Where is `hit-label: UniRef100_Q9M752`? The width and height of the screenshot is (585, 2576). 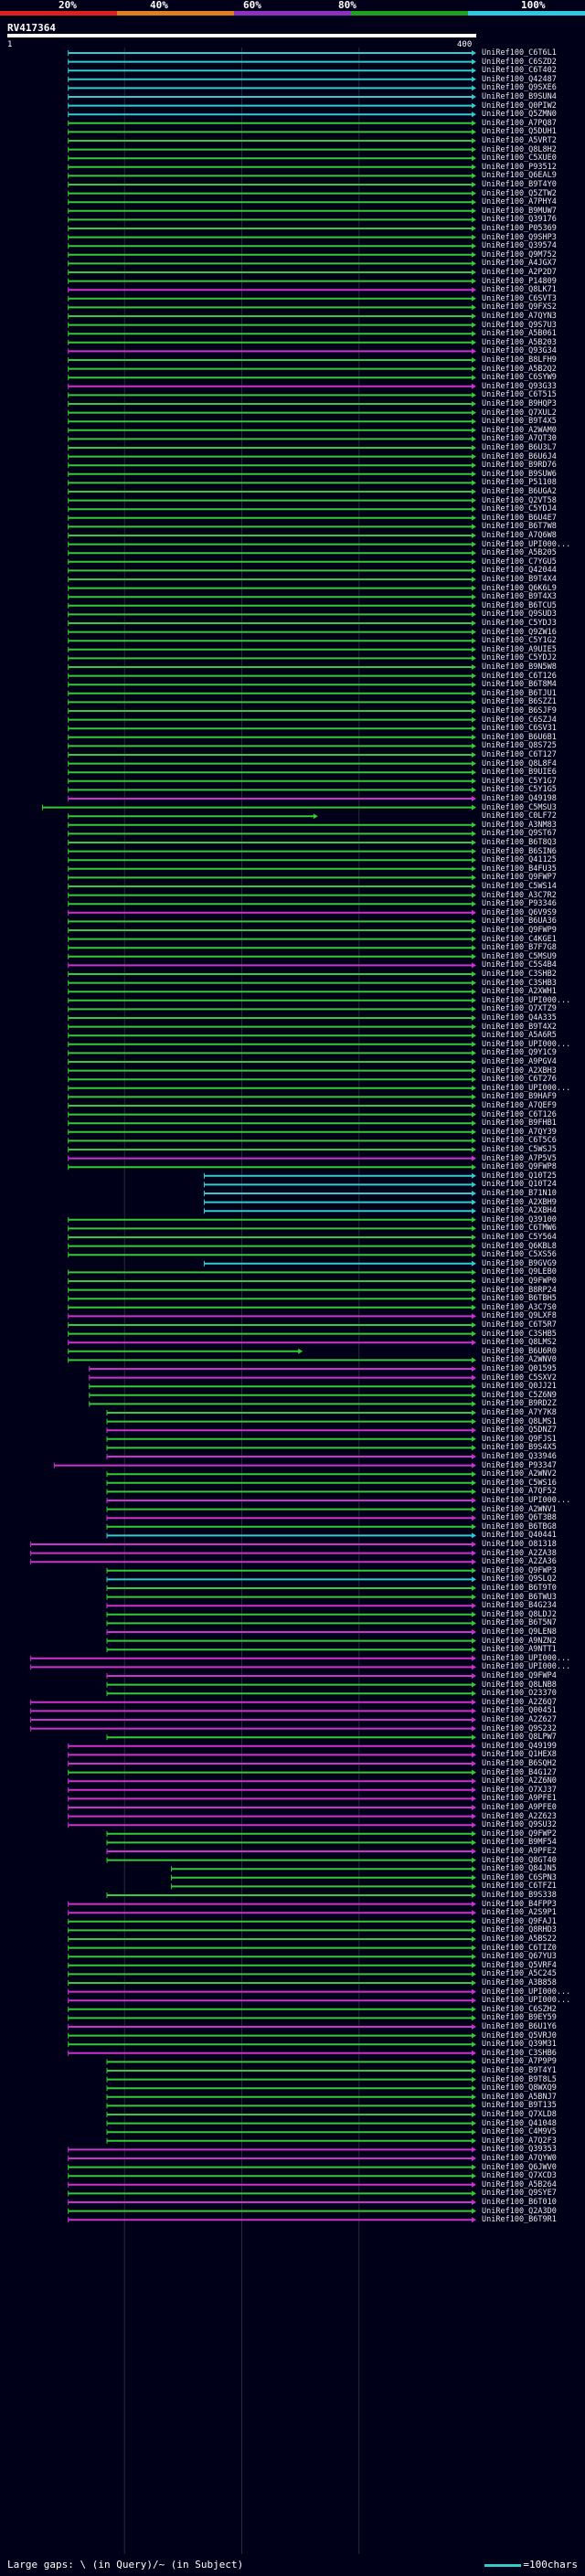
hit-label: UniRef100_Q9M752 is located at coordinates (519, 254).